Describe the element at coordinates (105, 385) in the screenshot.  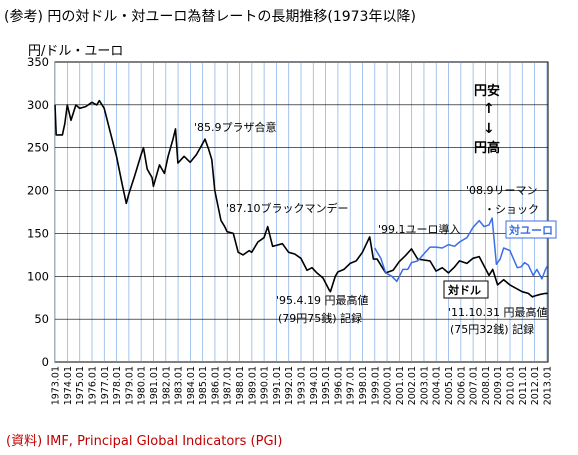
I see `x-tick-label: 1977.01` at that location.